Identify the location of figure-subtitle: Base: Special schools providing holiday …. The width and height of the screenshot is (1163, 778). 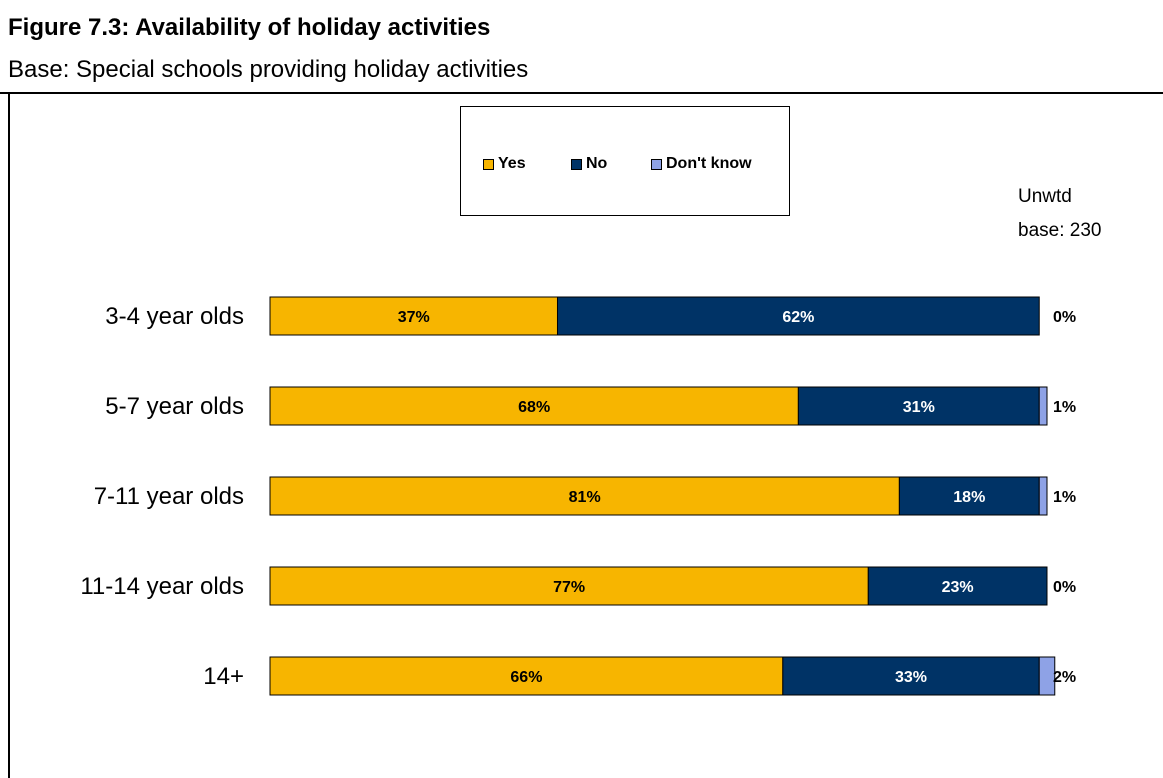
(268, 69).